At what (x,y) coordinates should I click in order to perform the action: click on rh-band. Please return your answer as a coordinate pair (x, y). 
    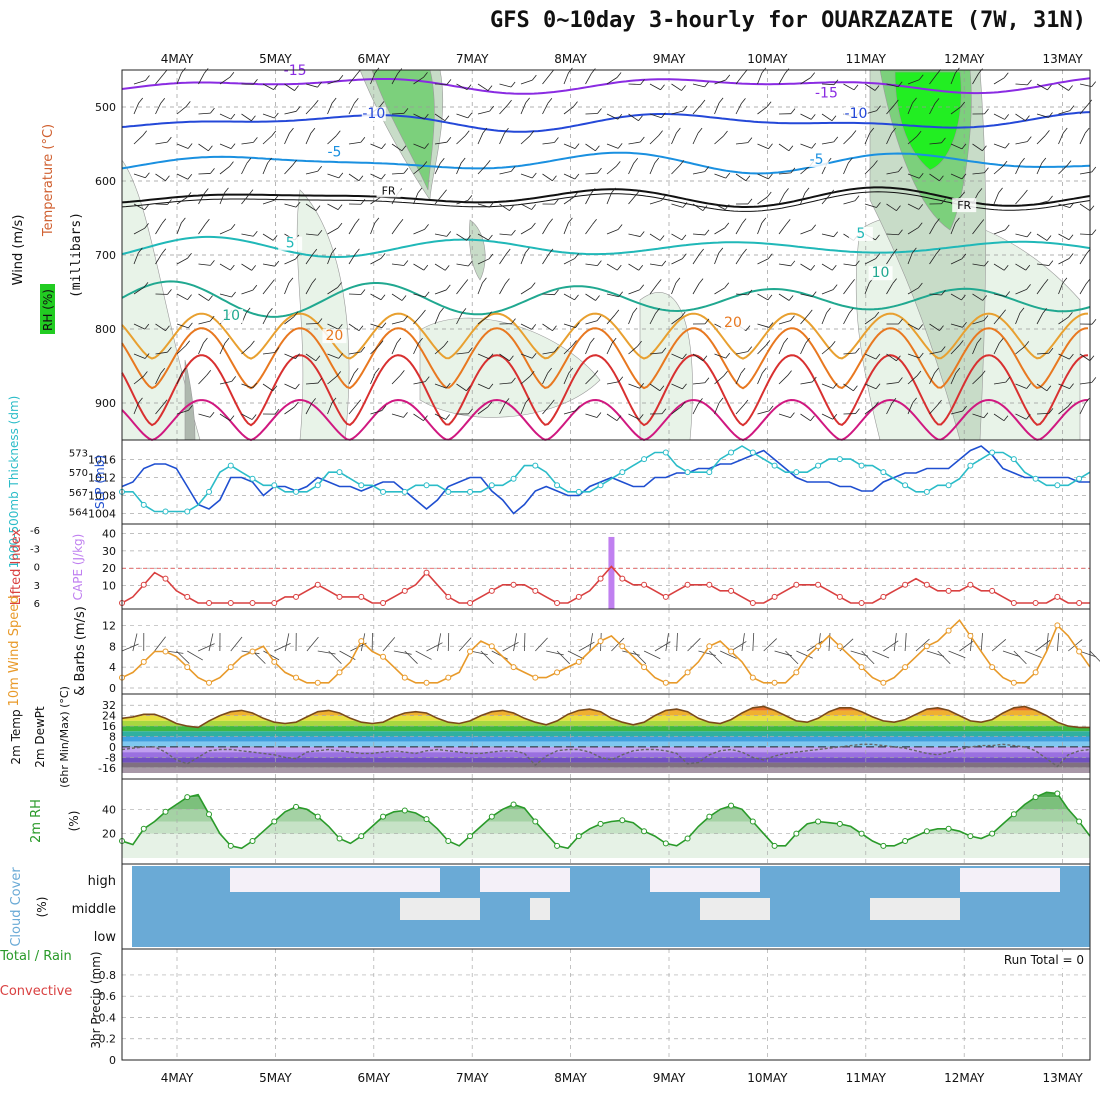
    Looking at the image, I should click on (606, 815).